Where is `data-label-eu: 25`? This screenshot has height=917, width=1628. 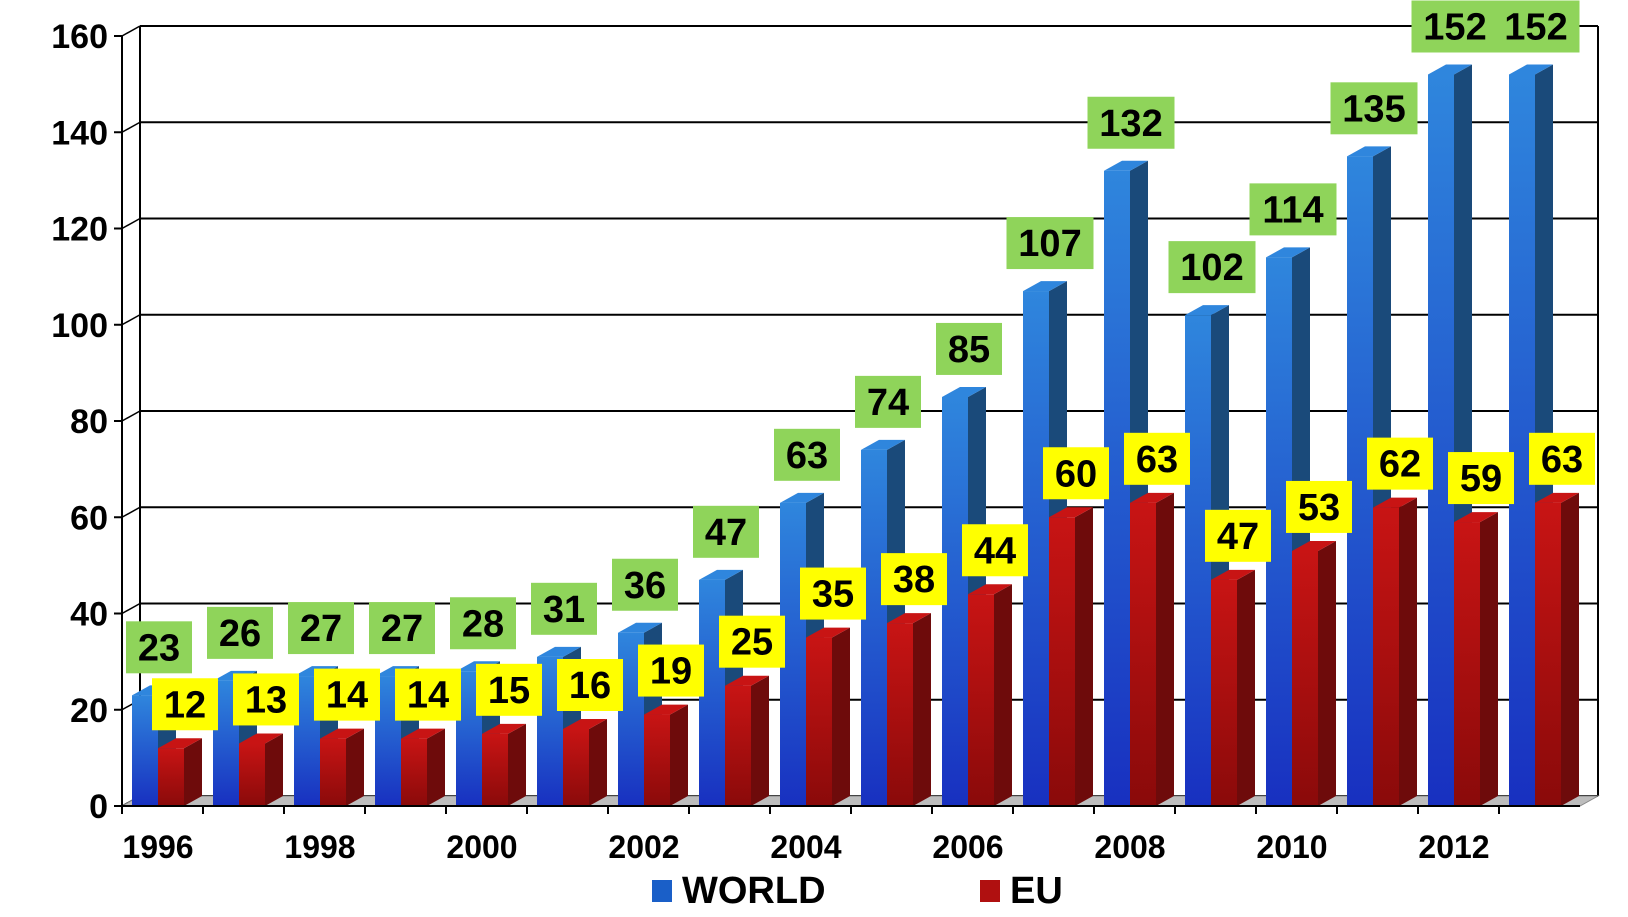
data-label-eu: 25 is located at coordinates (752, 643).